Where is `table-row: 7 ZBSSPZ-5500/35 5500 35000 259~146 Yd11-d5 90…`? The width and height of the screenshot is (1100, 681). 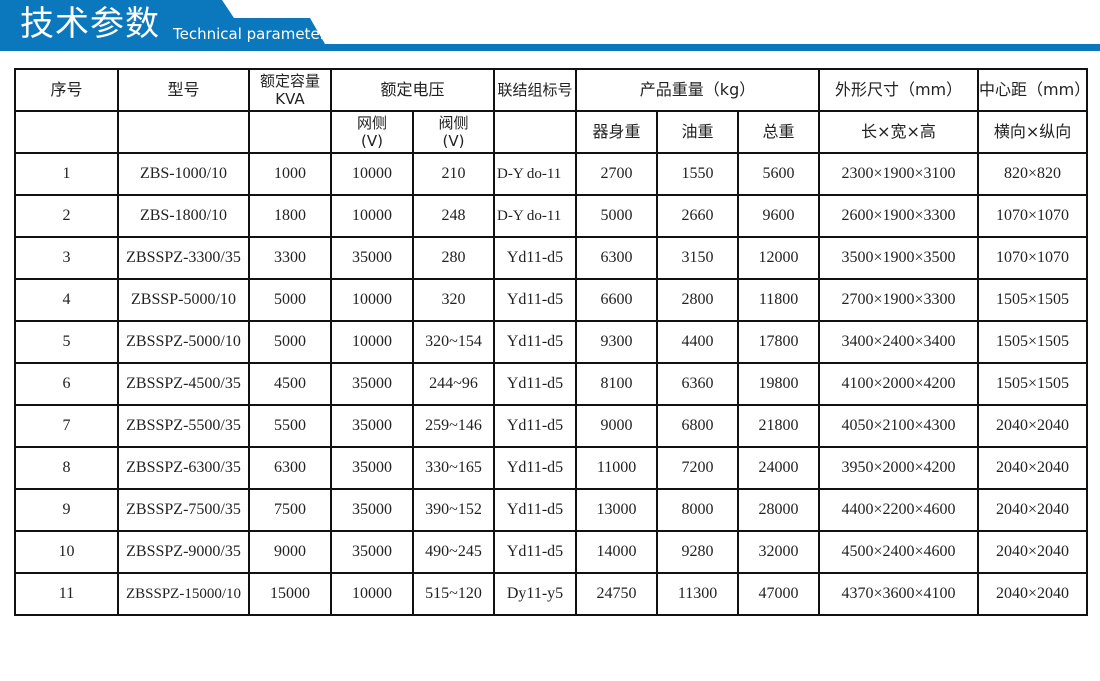 table-row: 7 ZBSSPZ-5500/35 5500 35000 259~146 Yd11-d5 90… is located at coordinates (551, 426).